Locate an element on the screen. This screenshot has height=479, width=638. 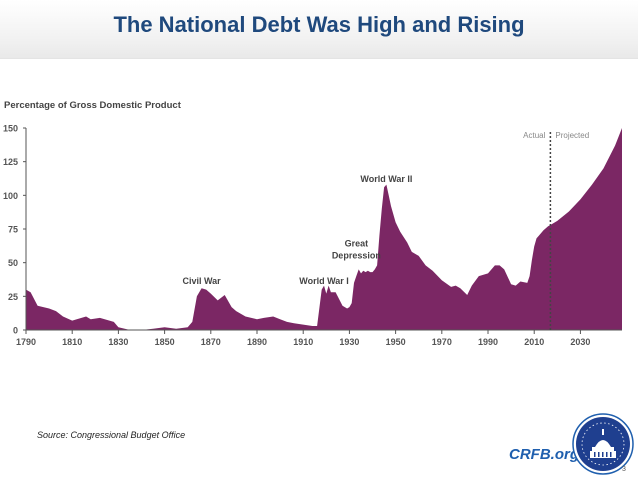
event-annotation: World War I is located at coordinates (324, 281).